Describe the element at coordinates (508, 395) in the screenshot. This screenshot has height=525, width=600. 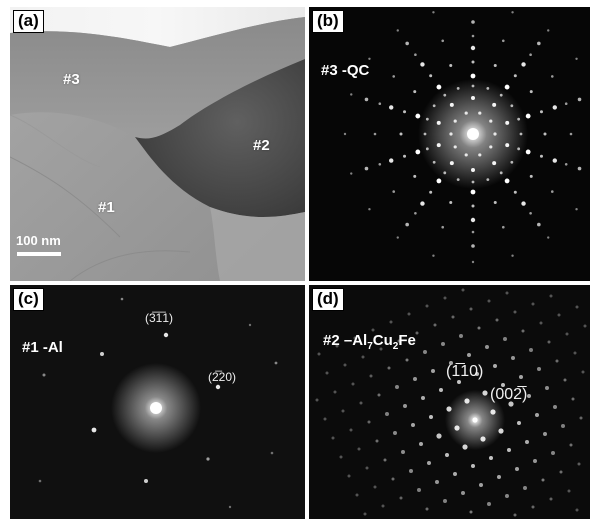
I see `reflection-002-label: (002̅)` at that location.